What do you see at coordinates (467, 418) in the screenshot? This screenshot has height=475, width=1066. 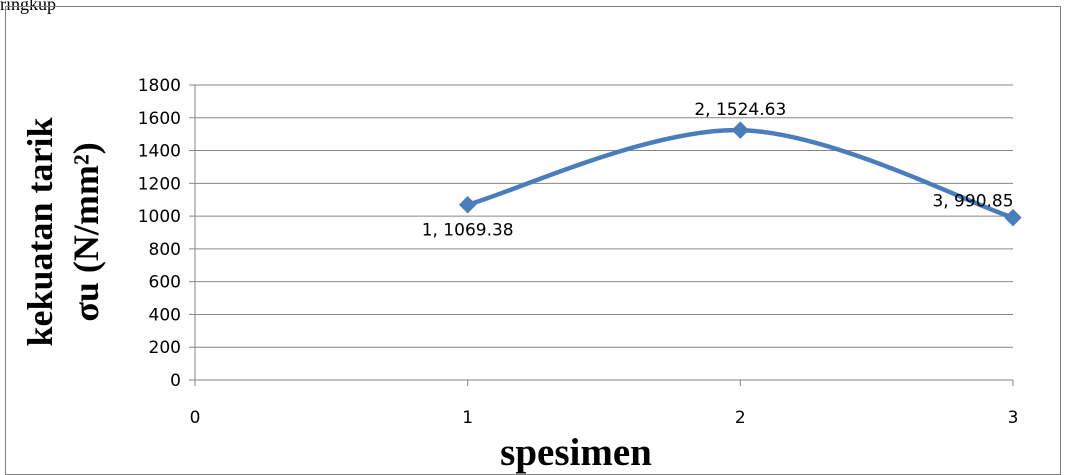 I see `x-tick-label-1: 1` at bounding box center [467, 418].